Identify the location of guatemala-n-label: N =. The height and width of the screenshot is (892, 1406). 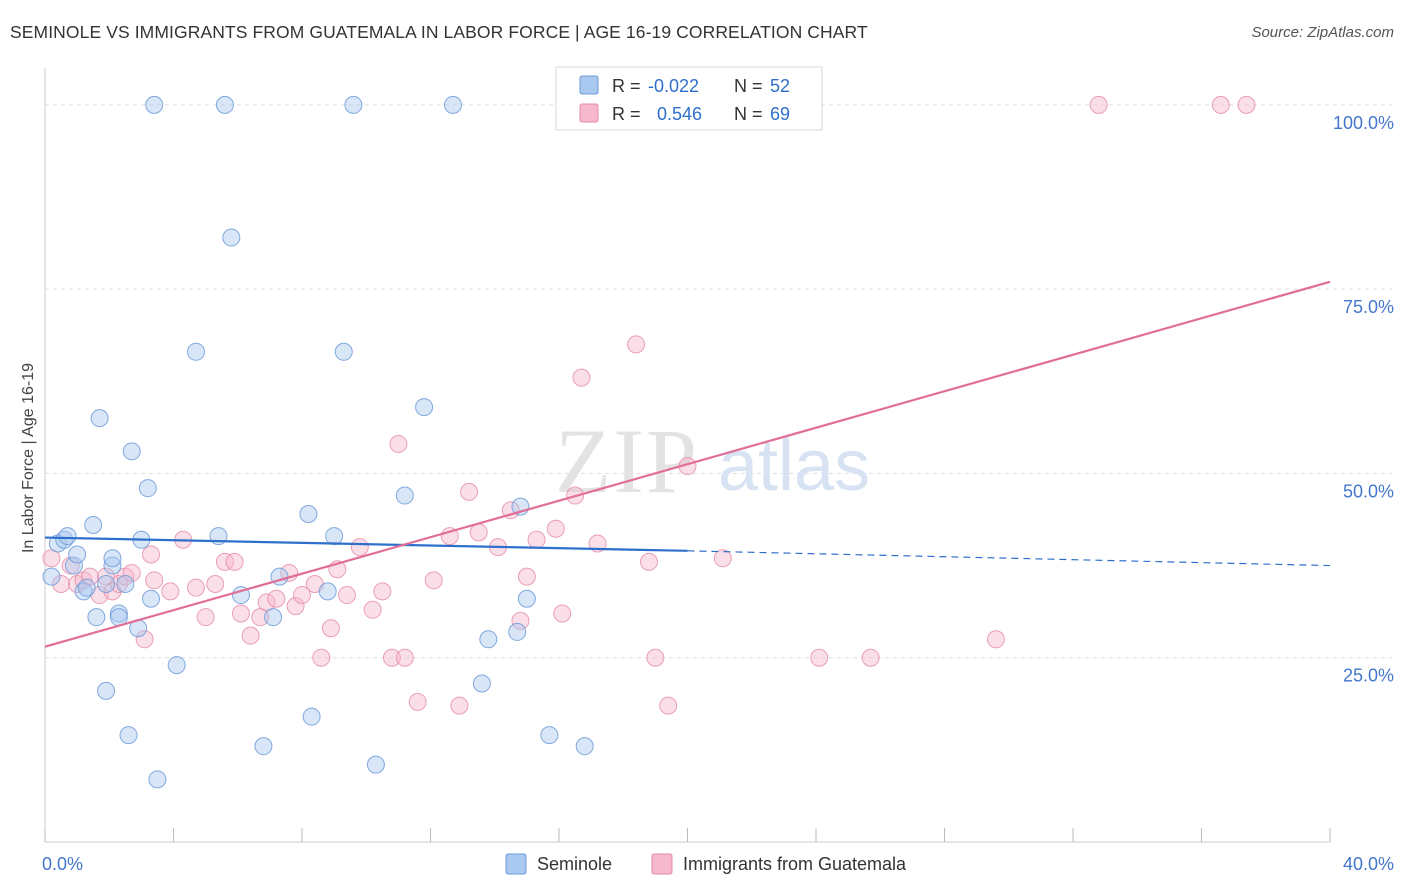
(748, 114).